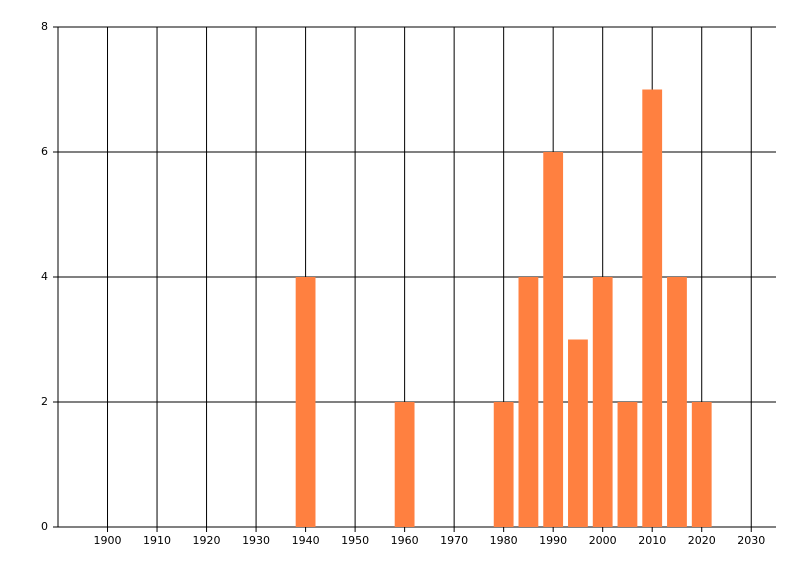  What do you see at coordinates (306, 540) in the screenshot?
I see `x-tick-label: 1940` at bounding box center [306, 540].